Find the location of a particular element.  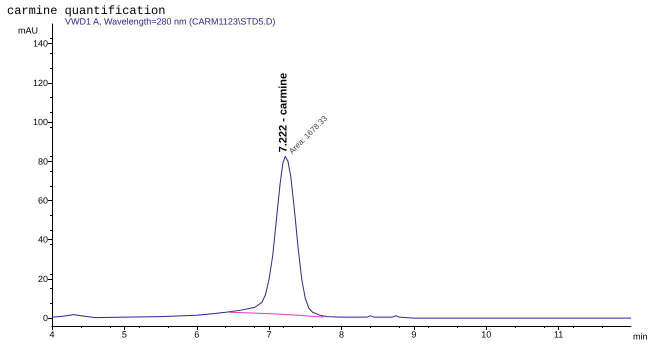

x-tick-label: 8 is located at coordinates (341, 335).